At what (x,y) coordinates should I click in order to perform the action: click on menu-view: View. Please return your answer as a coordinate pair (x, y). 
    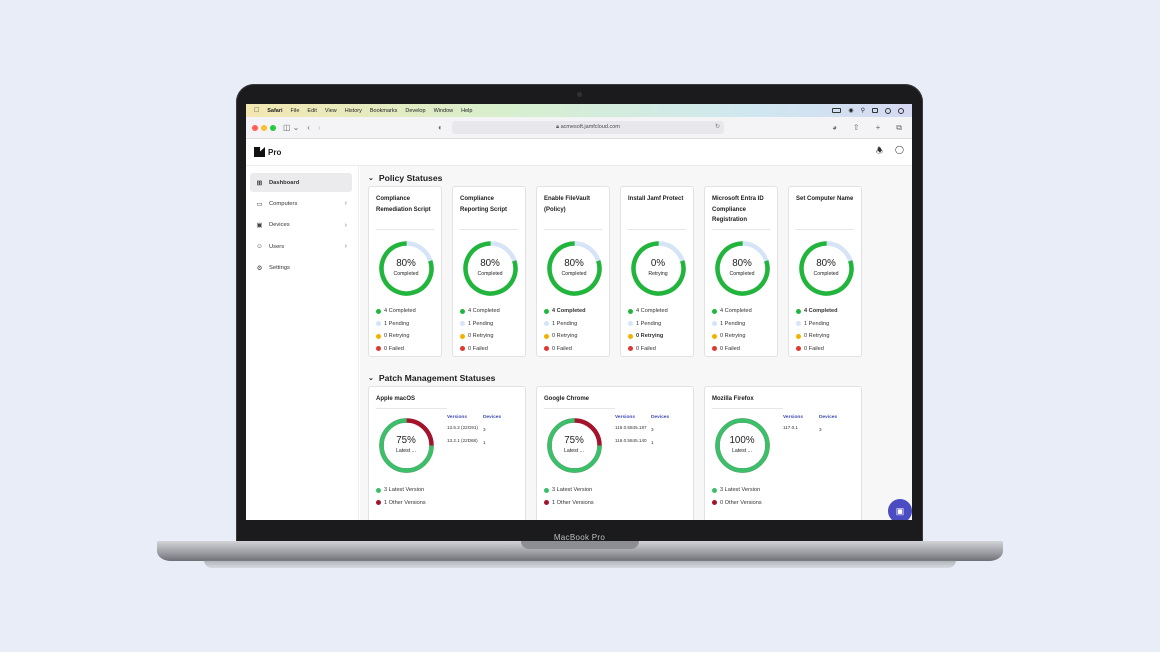
    Looking at the image, I should click on (328, 110).